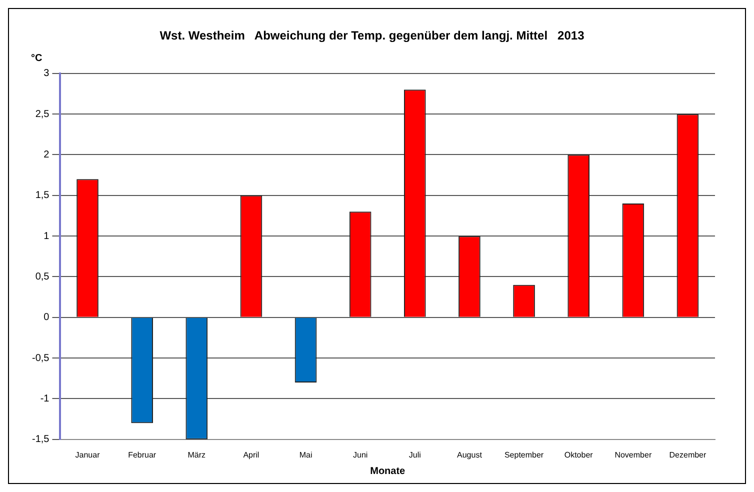  What do you see at coordinates (360, 455) in the screenshot?
I see `x-tick-label: Juni` at bounding box center [360, 455].